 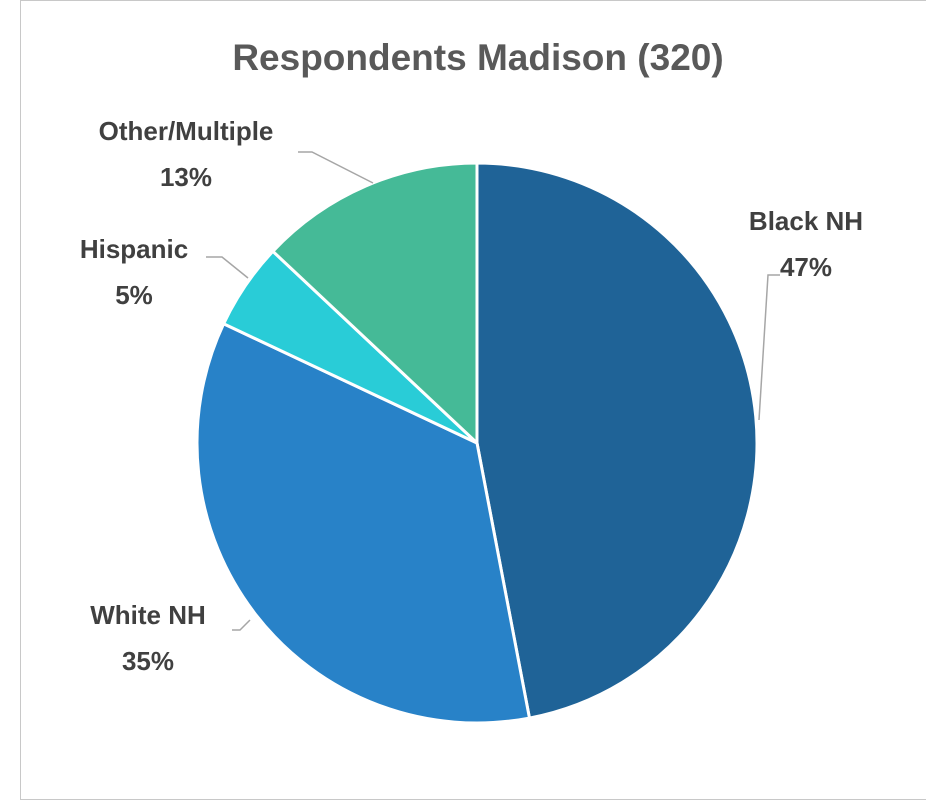 What do you see at coordinates (148, 661) in the screenshot?
I see `slice-value-white-nh: 35%` at bounding box center [148, 661].